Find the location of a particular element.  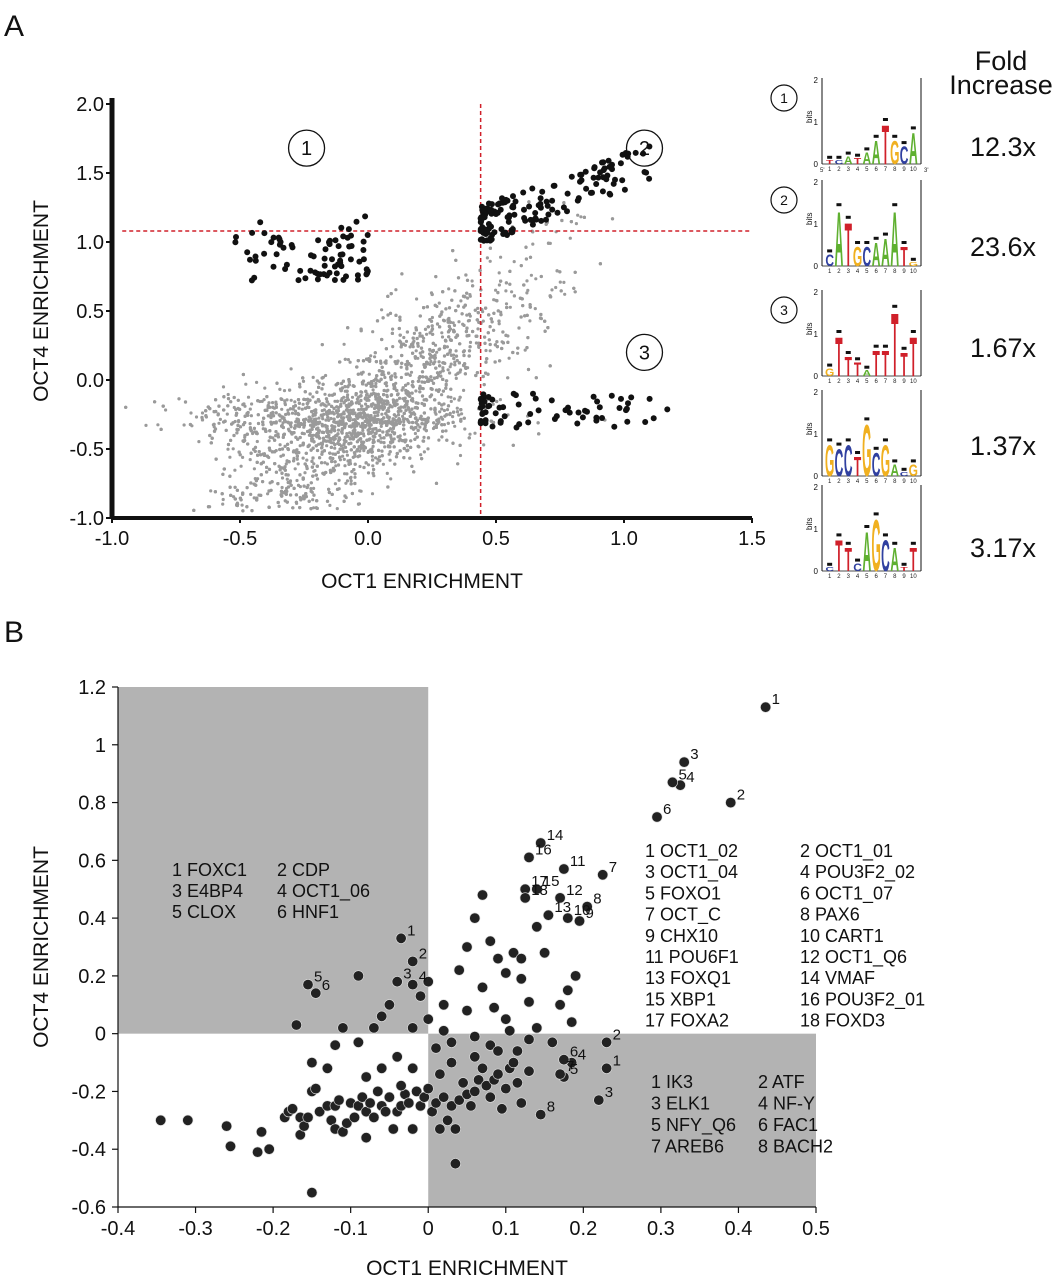

y-tick-label: 0.2 is located at coordinates (92, 977).